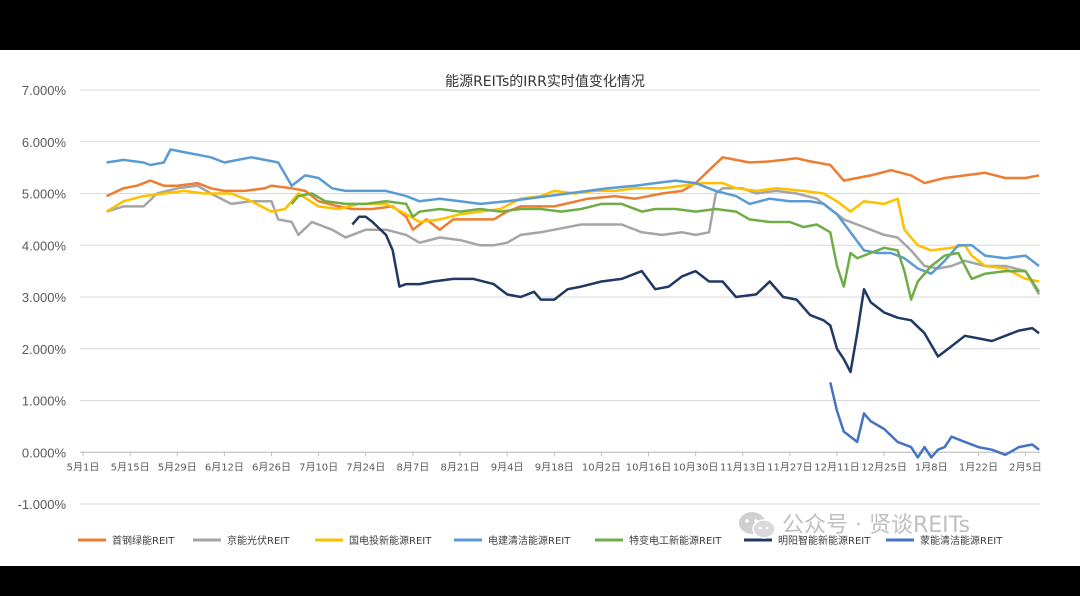  I want to click on x-tick-label: 5月1日, so click(83, 467).